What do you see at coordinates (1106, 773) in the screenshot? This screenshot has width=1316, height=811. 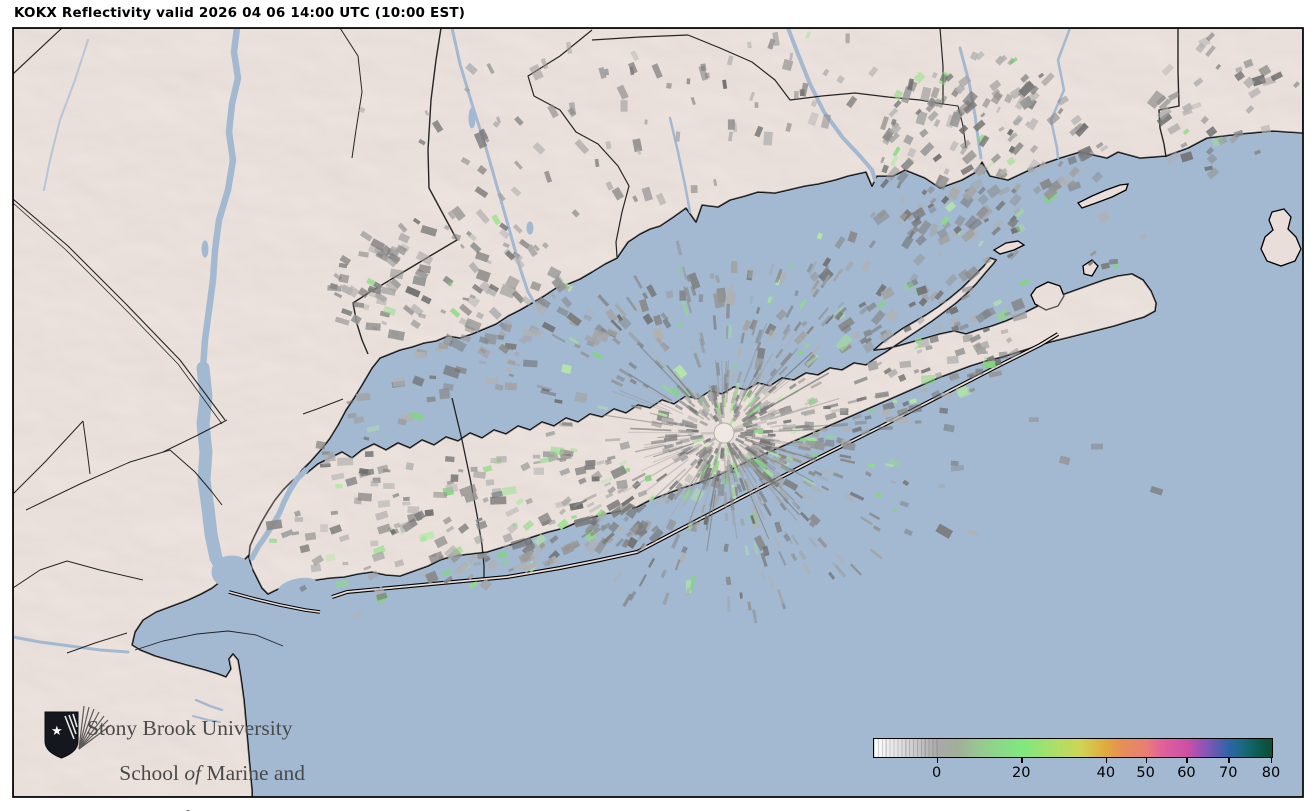 I see `colorbar-tick-label: 40` at bounding box center [1106, 773].